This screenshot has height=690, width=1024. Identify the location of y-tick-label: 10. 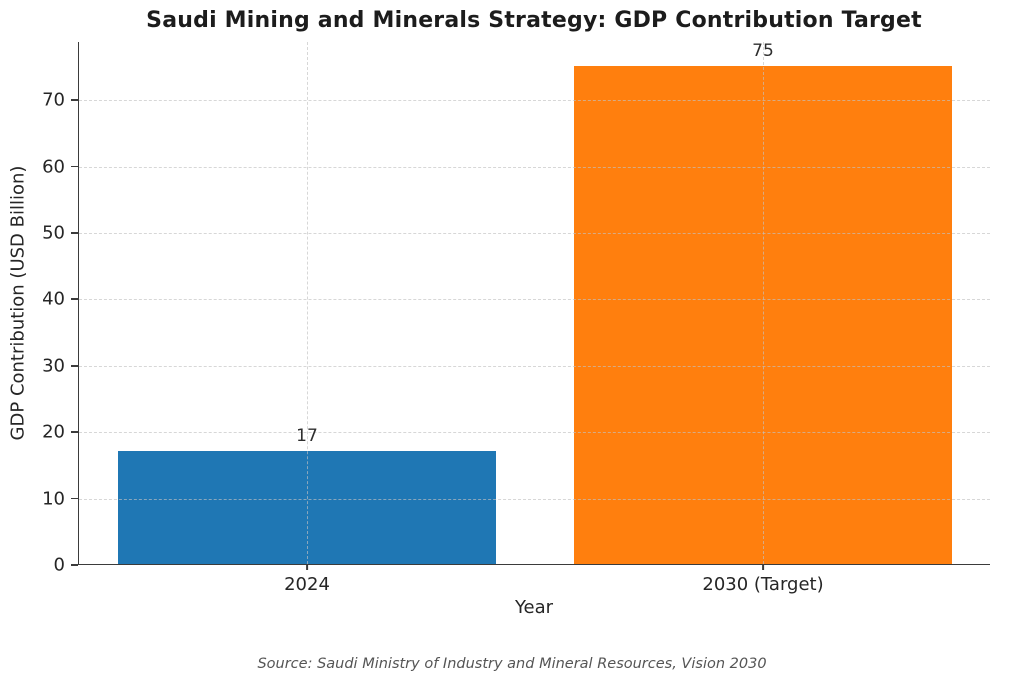
(53, 499).